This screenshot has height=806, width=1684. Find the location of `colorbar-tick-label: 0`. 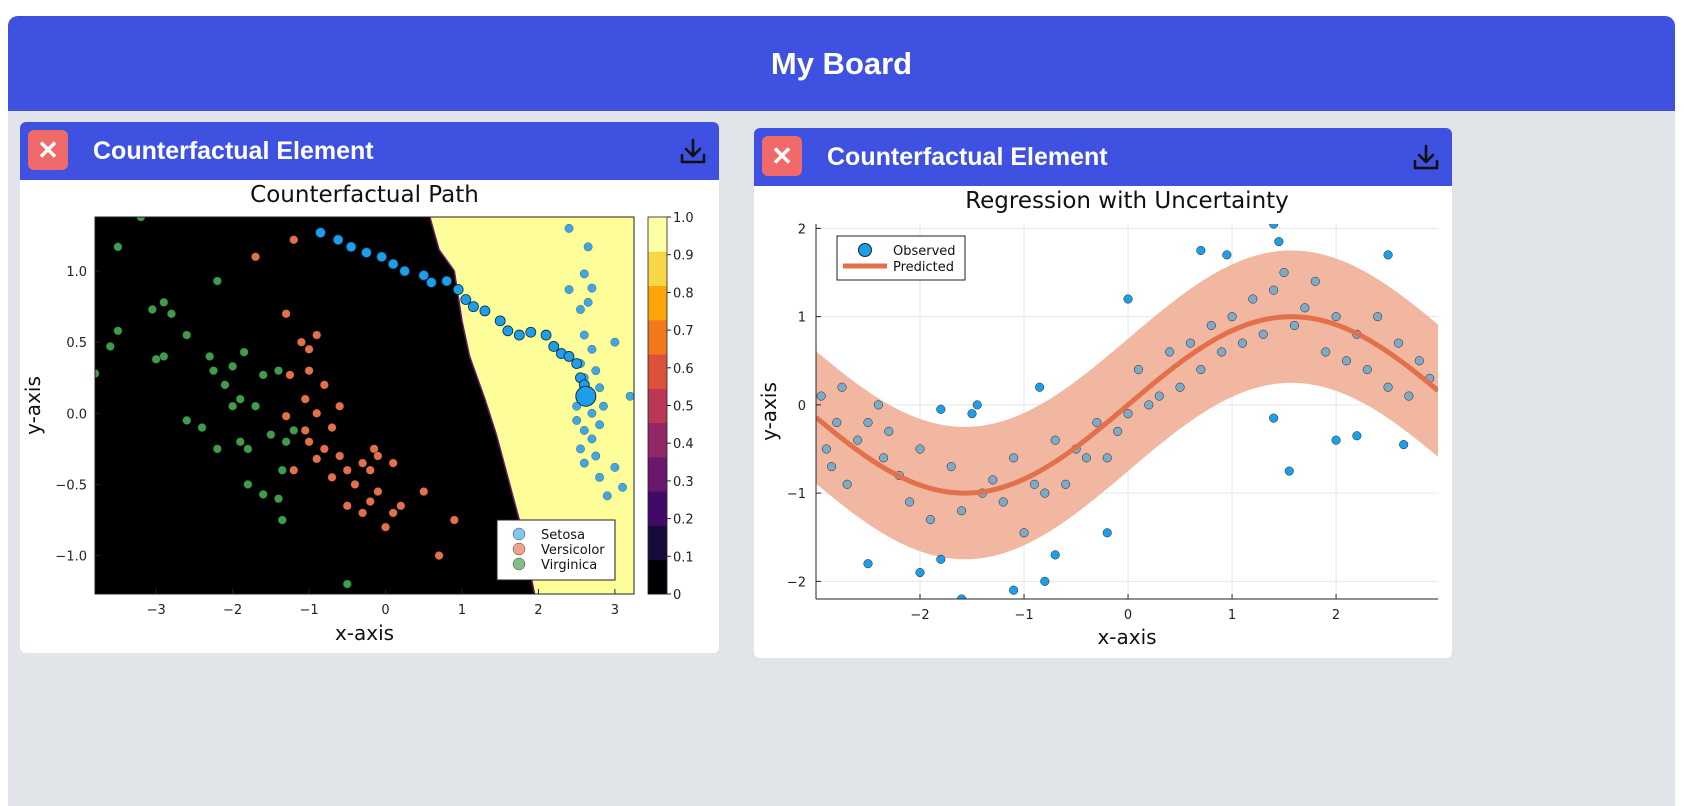

colorbar-tick-label: 0 is located at coordinates (677, 595).